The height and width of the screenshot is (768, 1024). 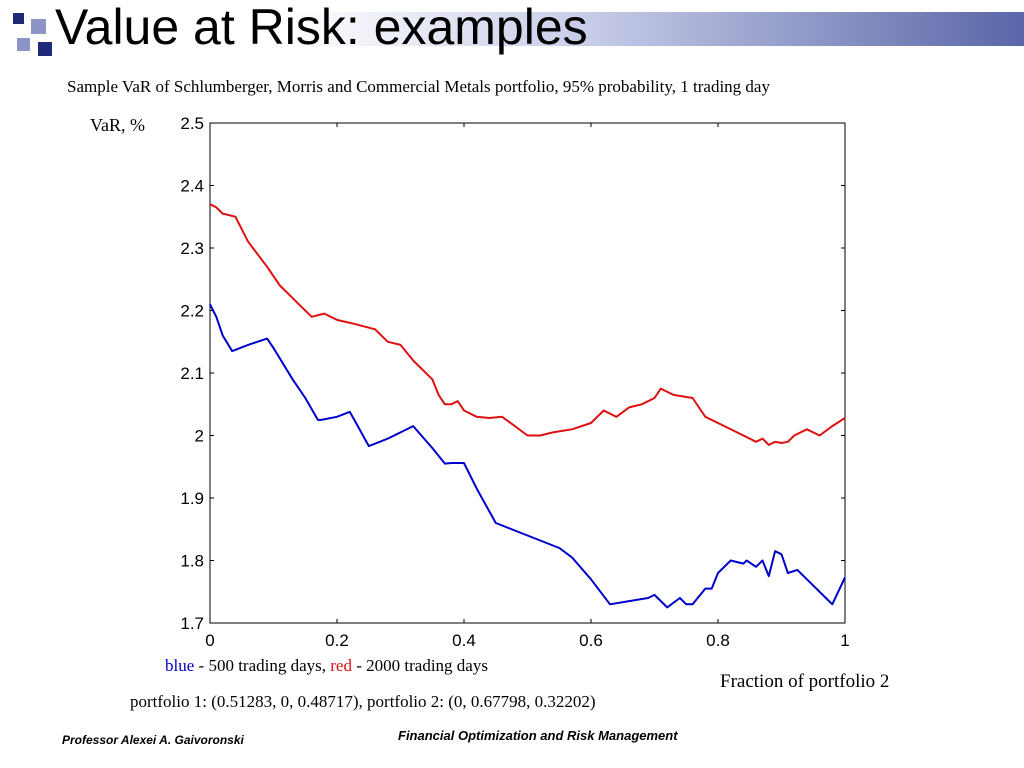 What do you see at coordinates (192, 561) in the screenshot?
I see `y-tick-label: 1.8` at bounding box center [192, 561].